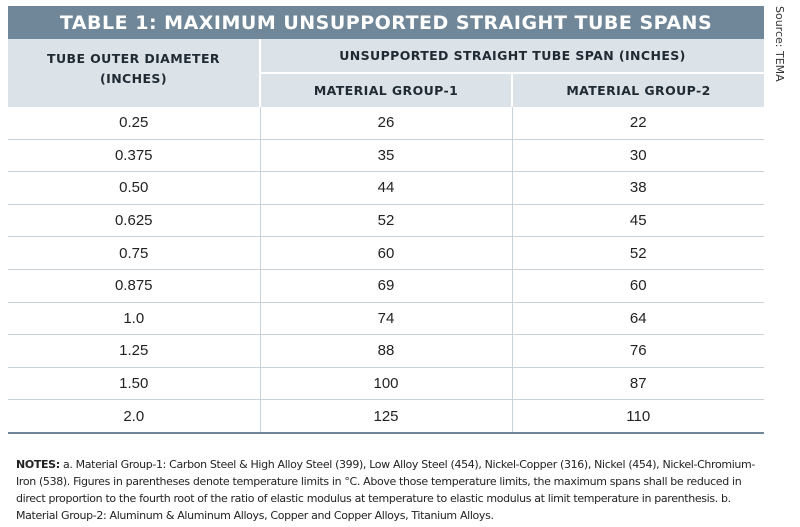  Describe the element at coordinates (133, 78) in the screenshot. I see `header-tube-diameter-line2: (INCHES)` at that location.